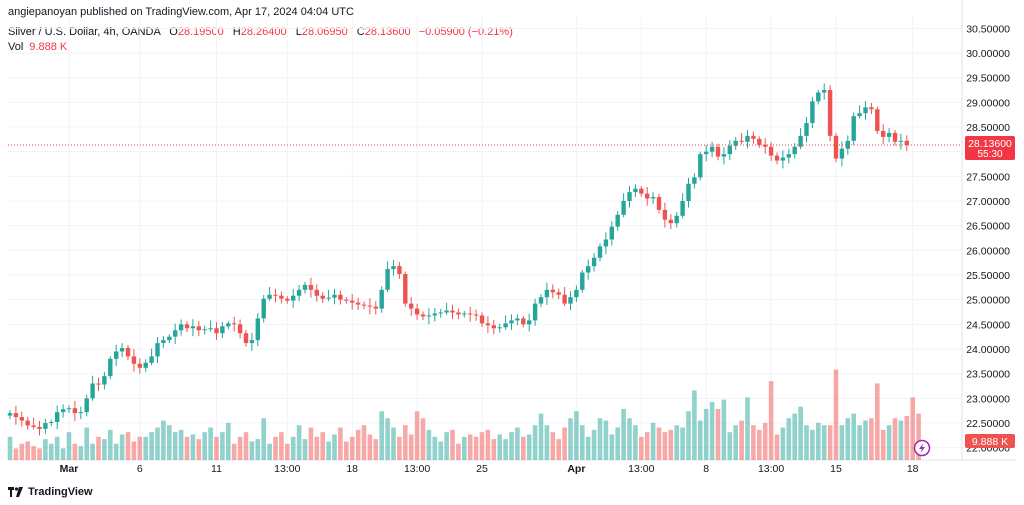 The height and width of the screenshot is (505, 1024). Describe the element at coordinates (988, 424) in the screenshot. I see `price-tick-label: 22.50000` at that location.